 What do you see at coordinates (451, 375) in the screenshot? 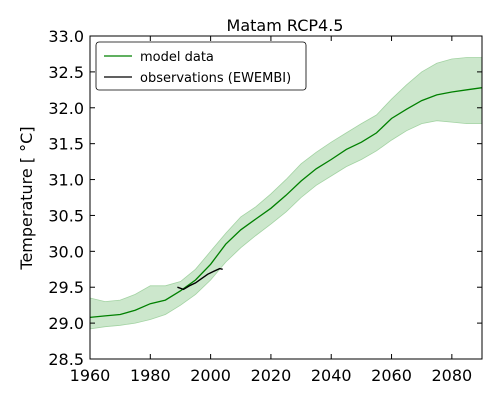
I see `x-tick-label: 2080` at bounding box center [451, 375].